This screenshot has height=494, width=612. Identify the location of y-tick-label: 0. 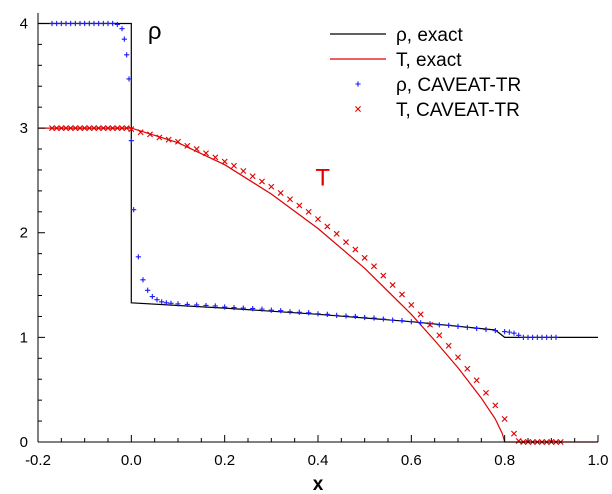
(24, 442).